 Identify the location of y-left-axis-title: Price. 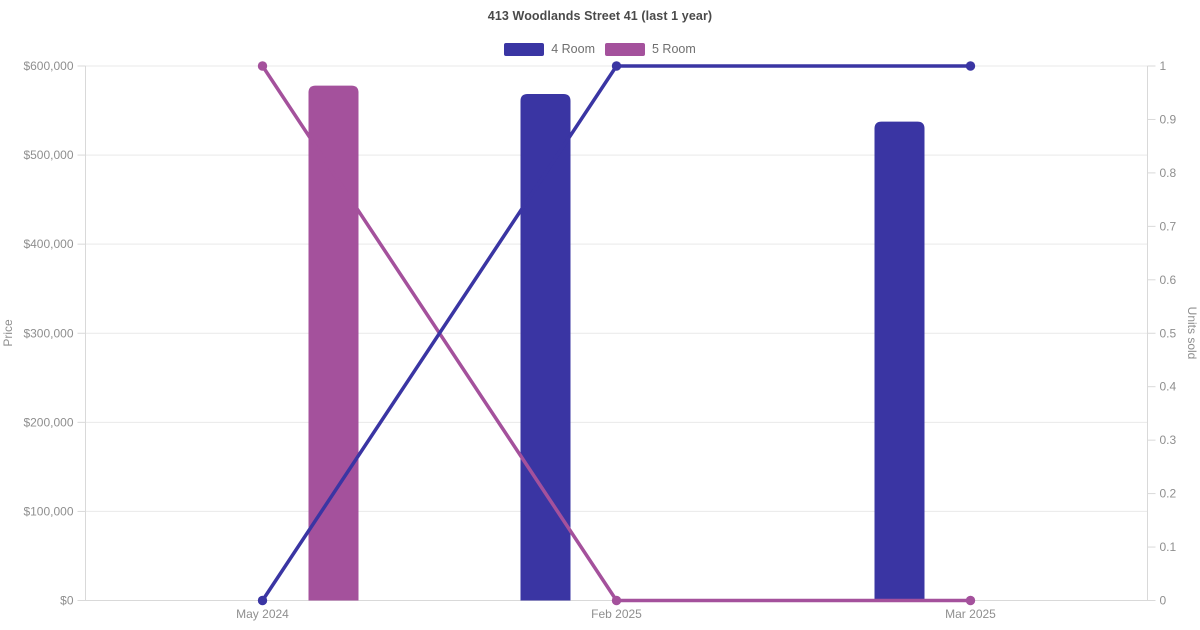
(8, 333).